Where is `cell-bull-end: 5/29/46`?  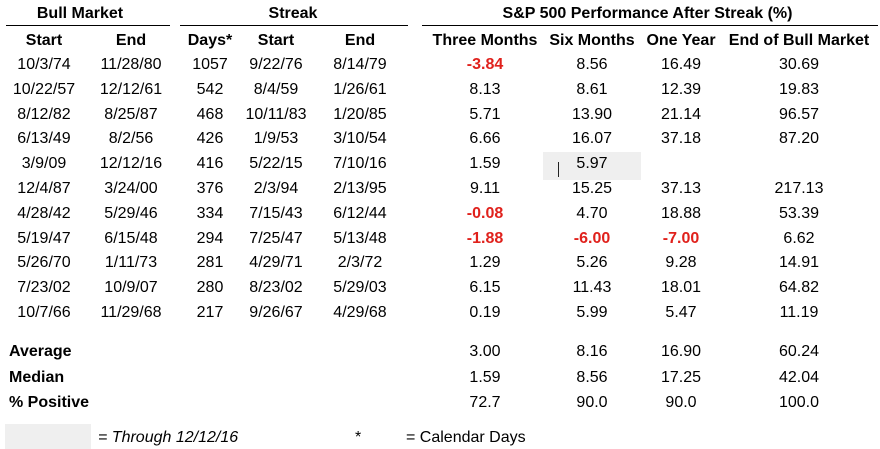
cell-bull-end: 5/29/46 is located at coordinates (131, 213).